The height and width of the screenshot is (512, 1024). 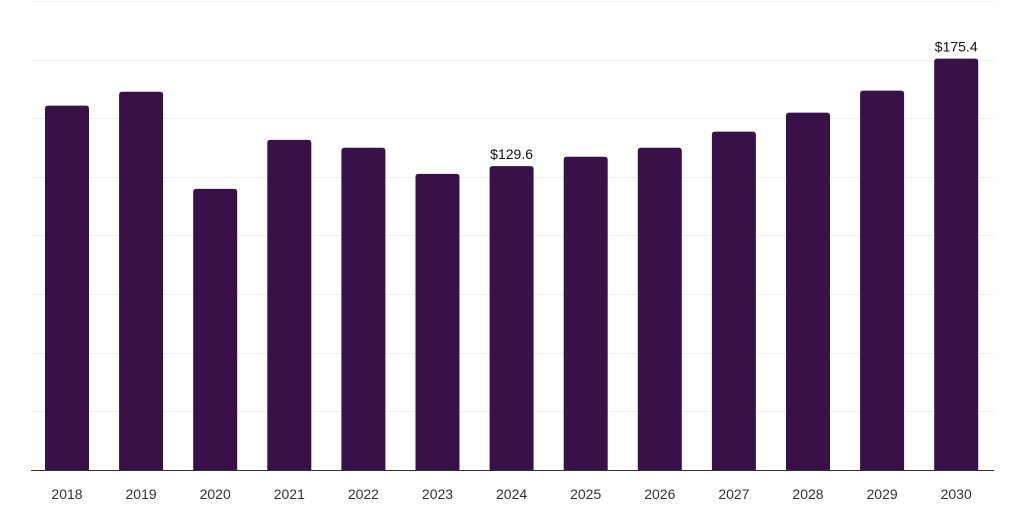 I want to click on x-tick-label: 2024, so click(x=511, y=494).